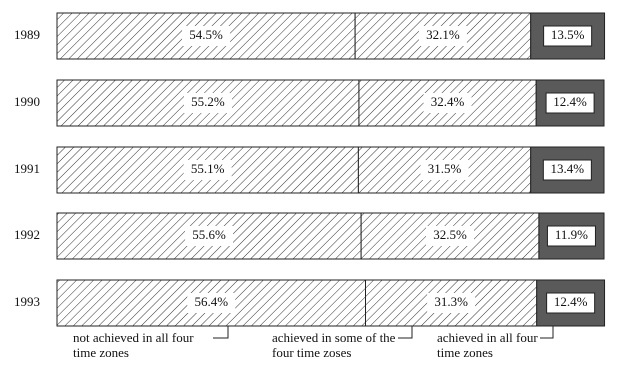  Describe the element at coordinates (487, 345) in the screenshot. I see `legend-entry: achieved in all four time zones` at that location.